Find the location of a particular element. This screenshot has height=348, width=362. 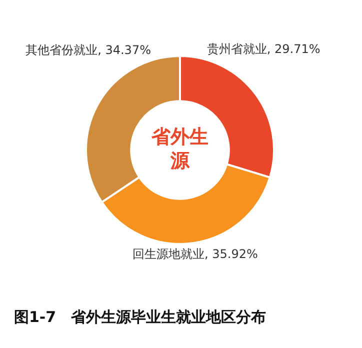

data-label: , 35.92% is located at coordinates (231, 254).